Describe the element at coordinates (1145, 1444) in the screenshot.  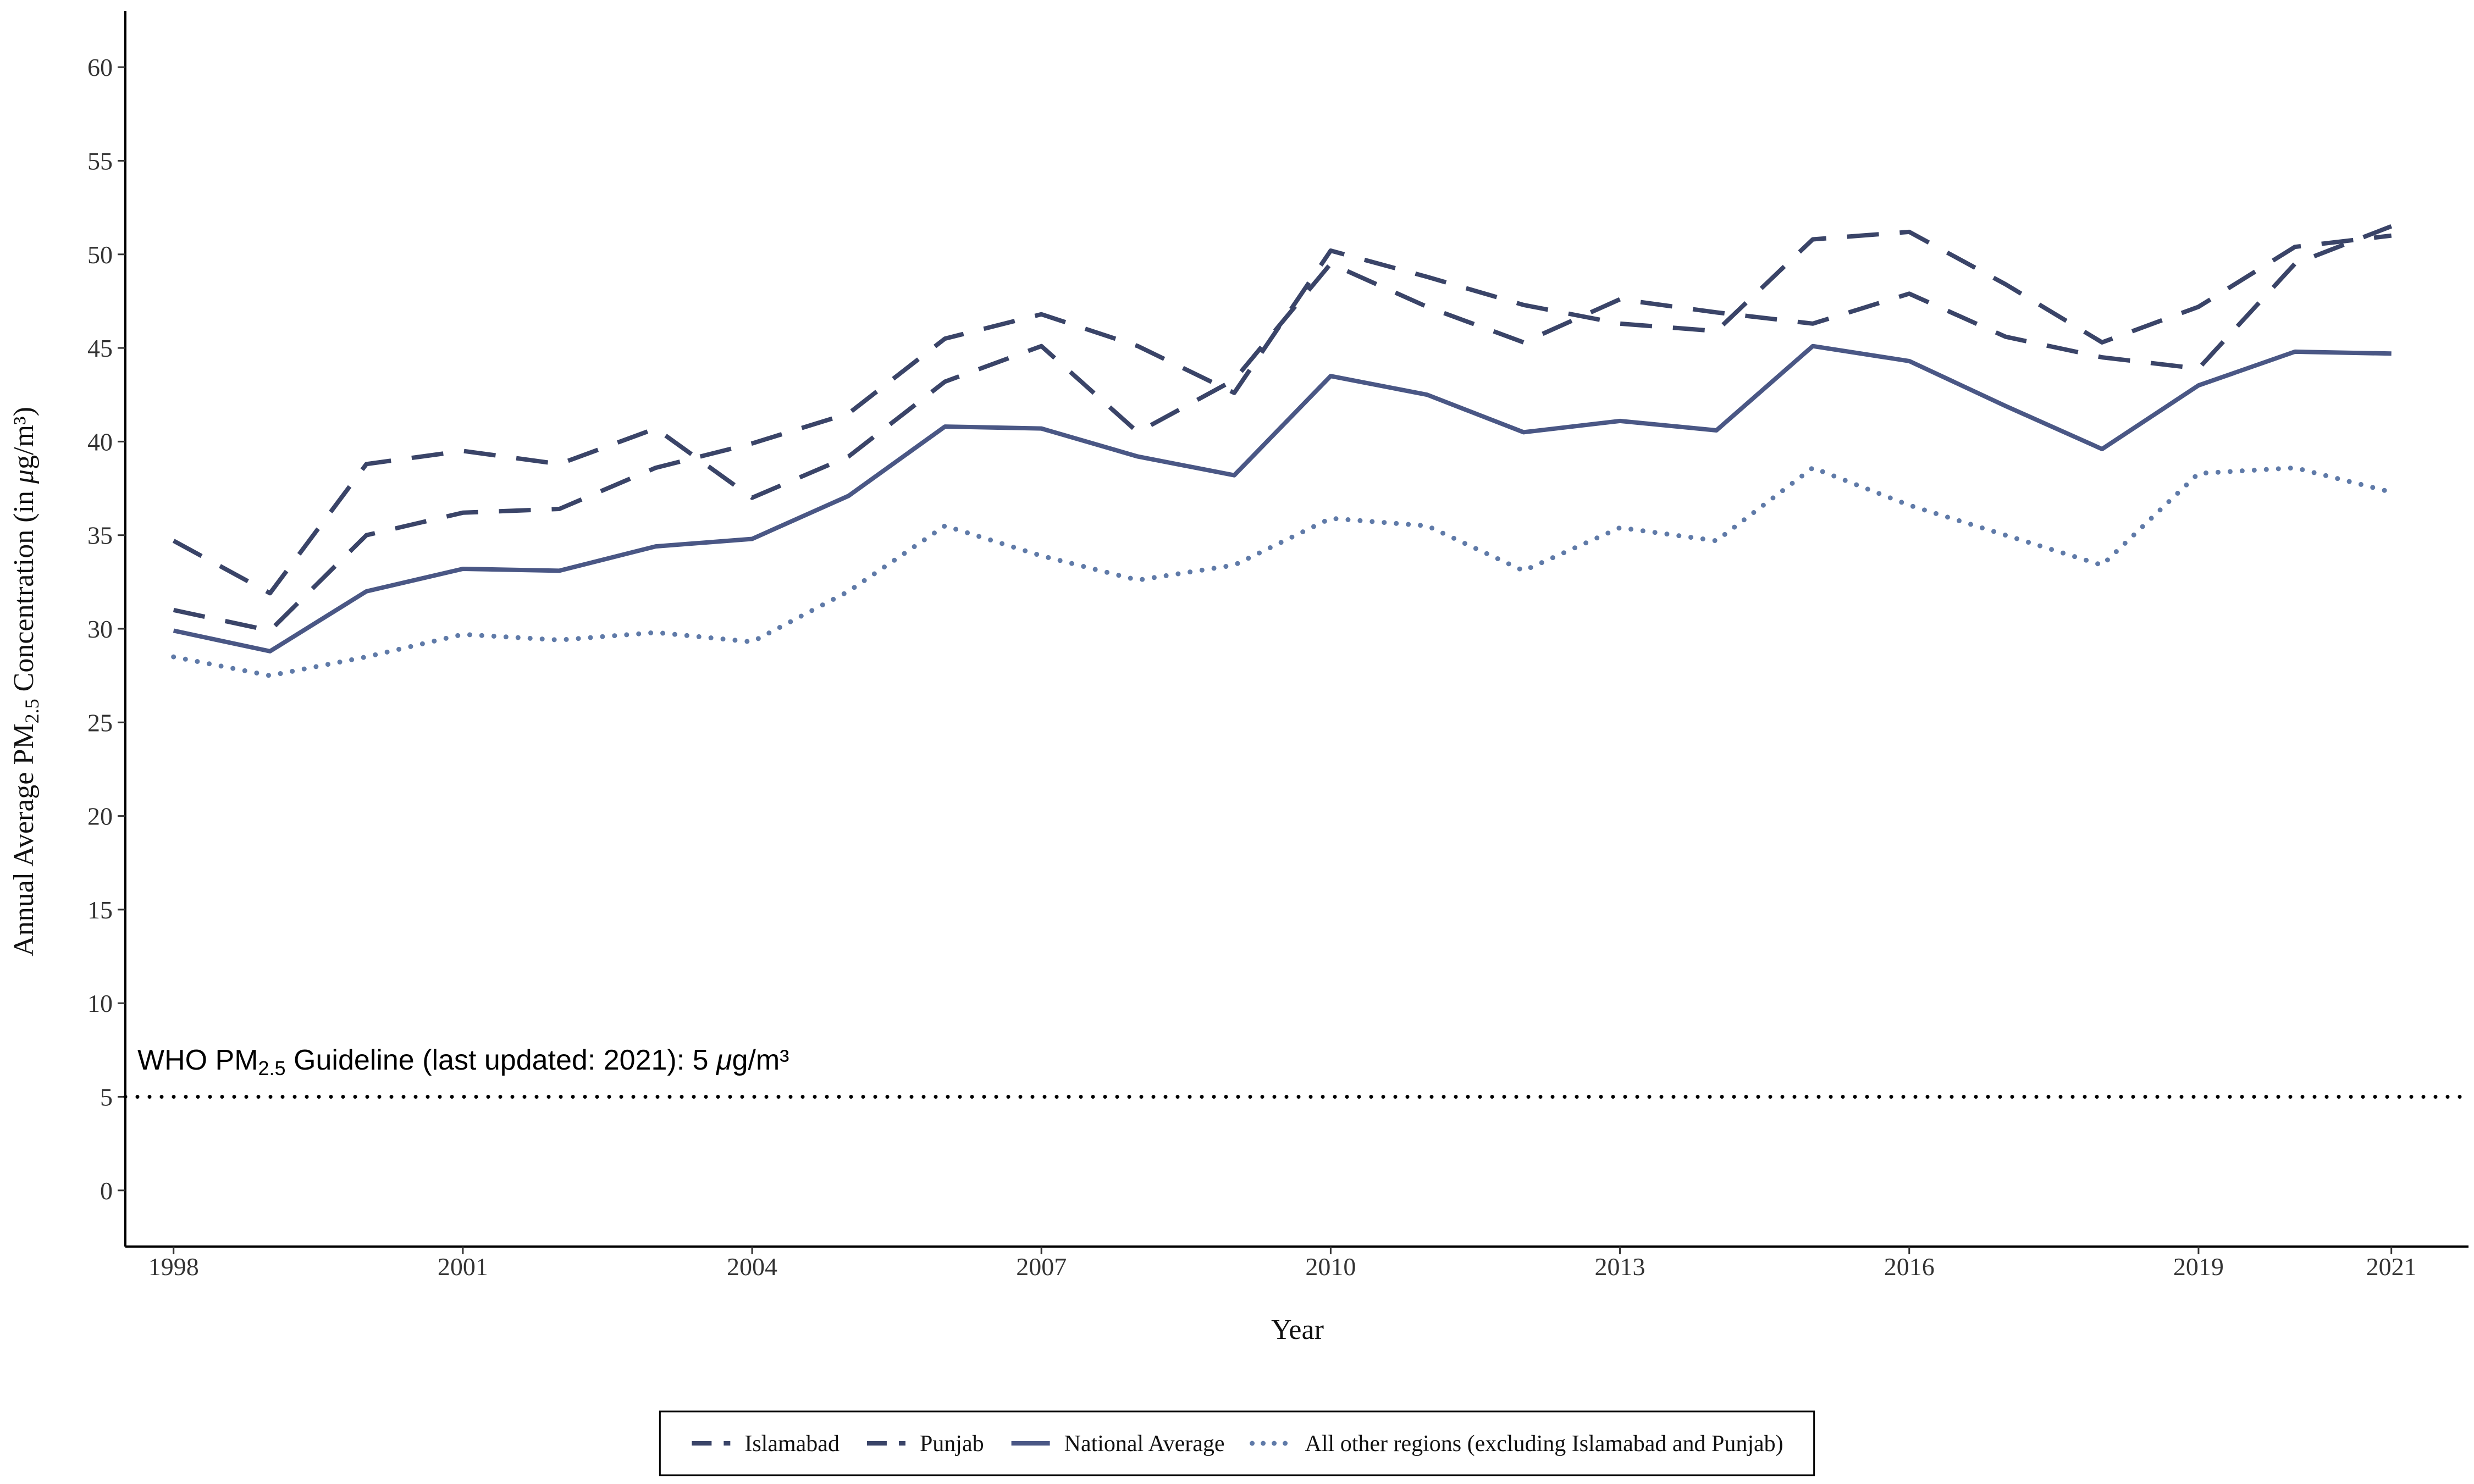
I see `legend-label: National Average` at that location.